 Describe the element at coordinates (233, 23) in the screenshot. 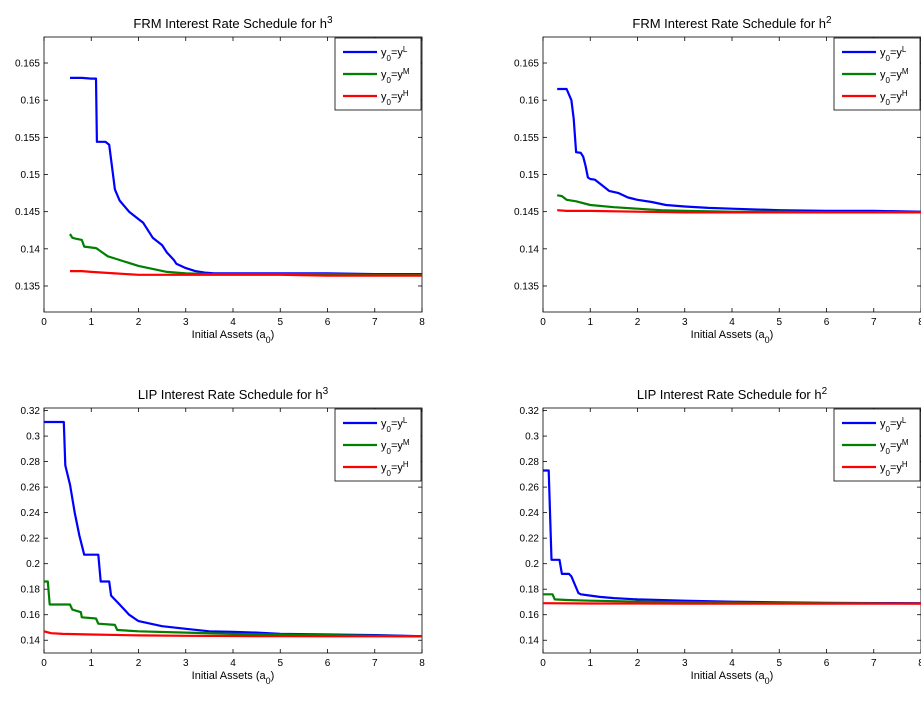

I see `chart-title: FRM Interest Rate Schedule for h3` at that location.